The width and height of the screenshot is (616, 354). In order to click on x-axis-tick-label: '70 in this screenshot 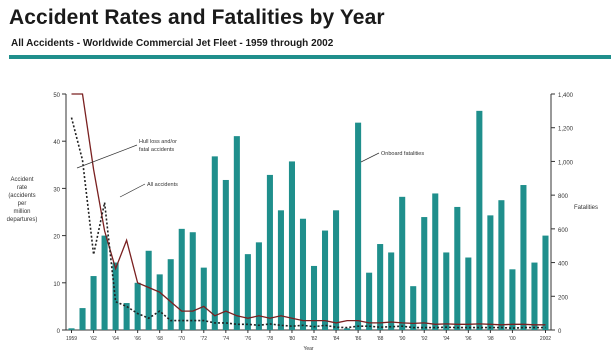, I will do `click(181, 339)`.